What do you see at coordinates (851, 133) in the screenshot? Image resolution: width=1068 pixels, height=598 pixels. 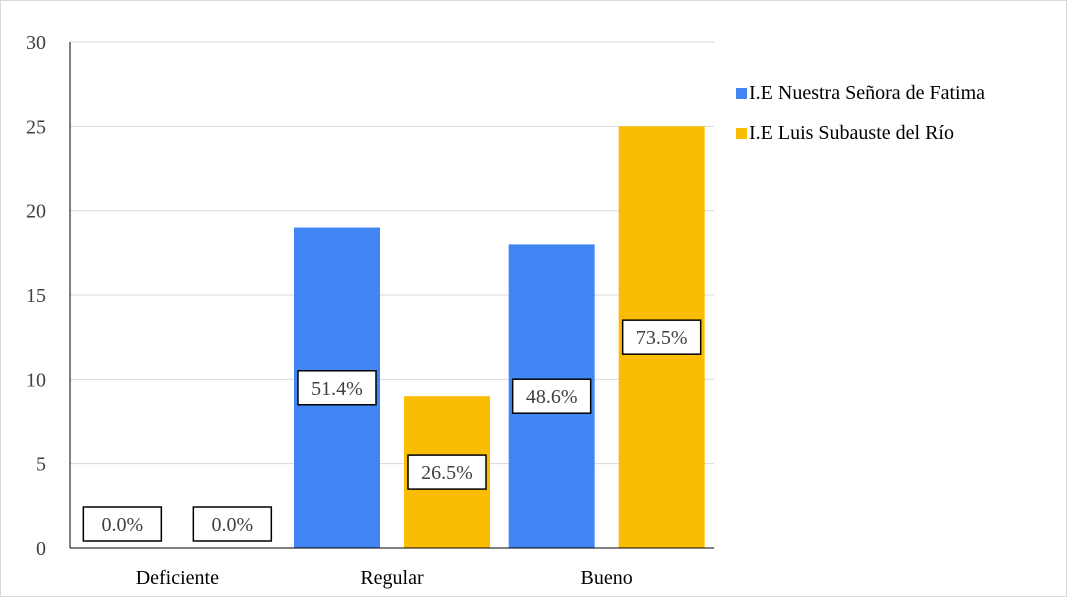 I see `legend-label: I.E Luis Subauste del Río` at bounding box center [851, 133].